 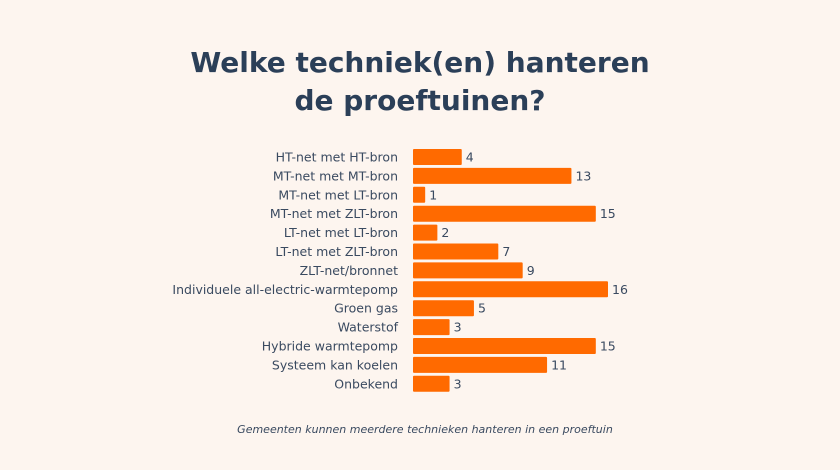 What do you see at coordinates (482, 308) in the screenshot?
I see `data-label: 5` at bounding box center [482, 308].